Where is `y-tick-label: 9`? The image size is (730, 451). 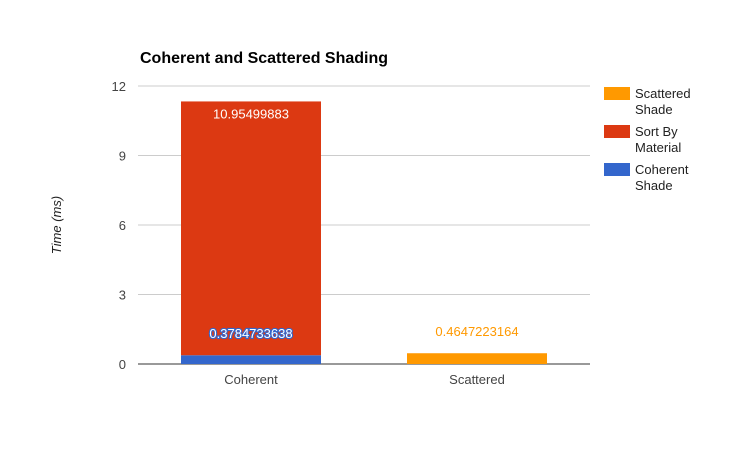
y-tick-label: 9 is located at coordinates (122, 156).